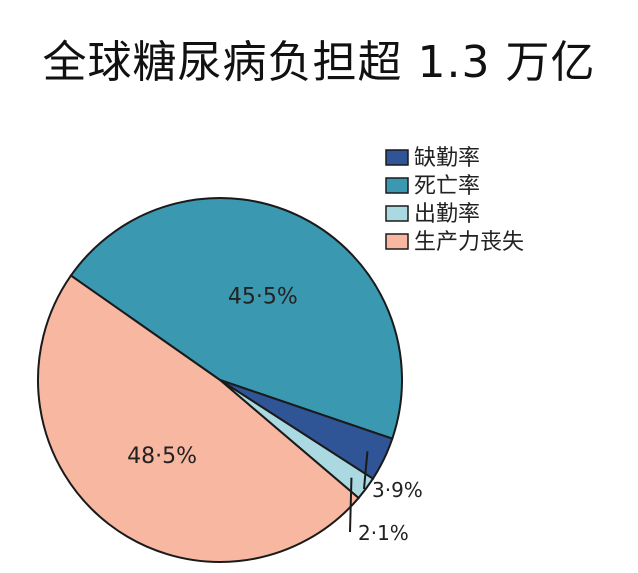  I want to click on slice-label-1: 45·5%, so click(263, 297).